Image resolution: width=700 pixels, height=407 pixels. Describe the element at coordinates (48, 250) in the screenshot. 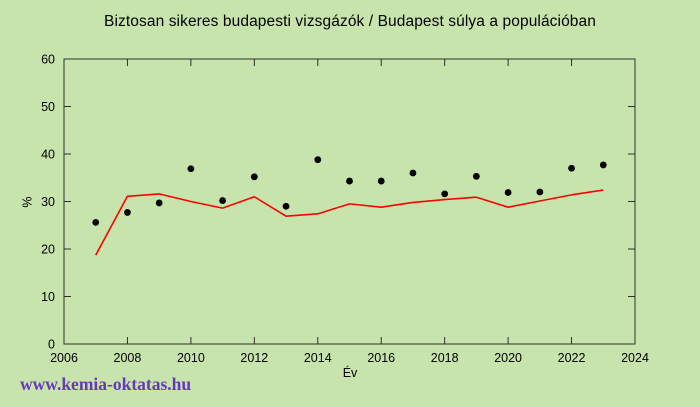

I see `y-tick-label: 20` at that location.